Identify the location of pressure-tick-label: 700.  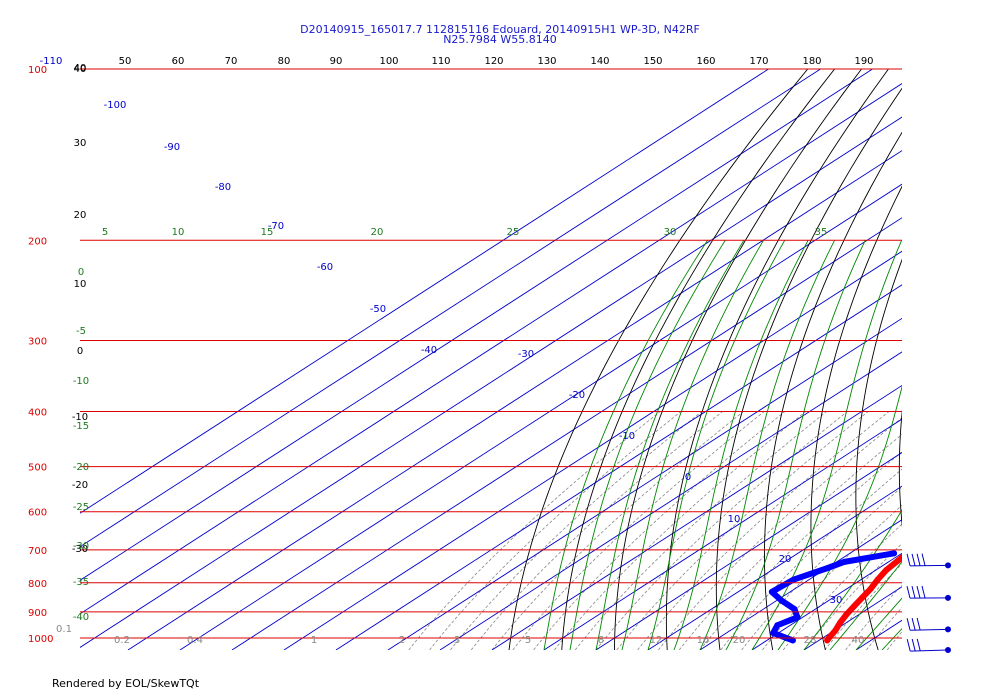
(37, 551).